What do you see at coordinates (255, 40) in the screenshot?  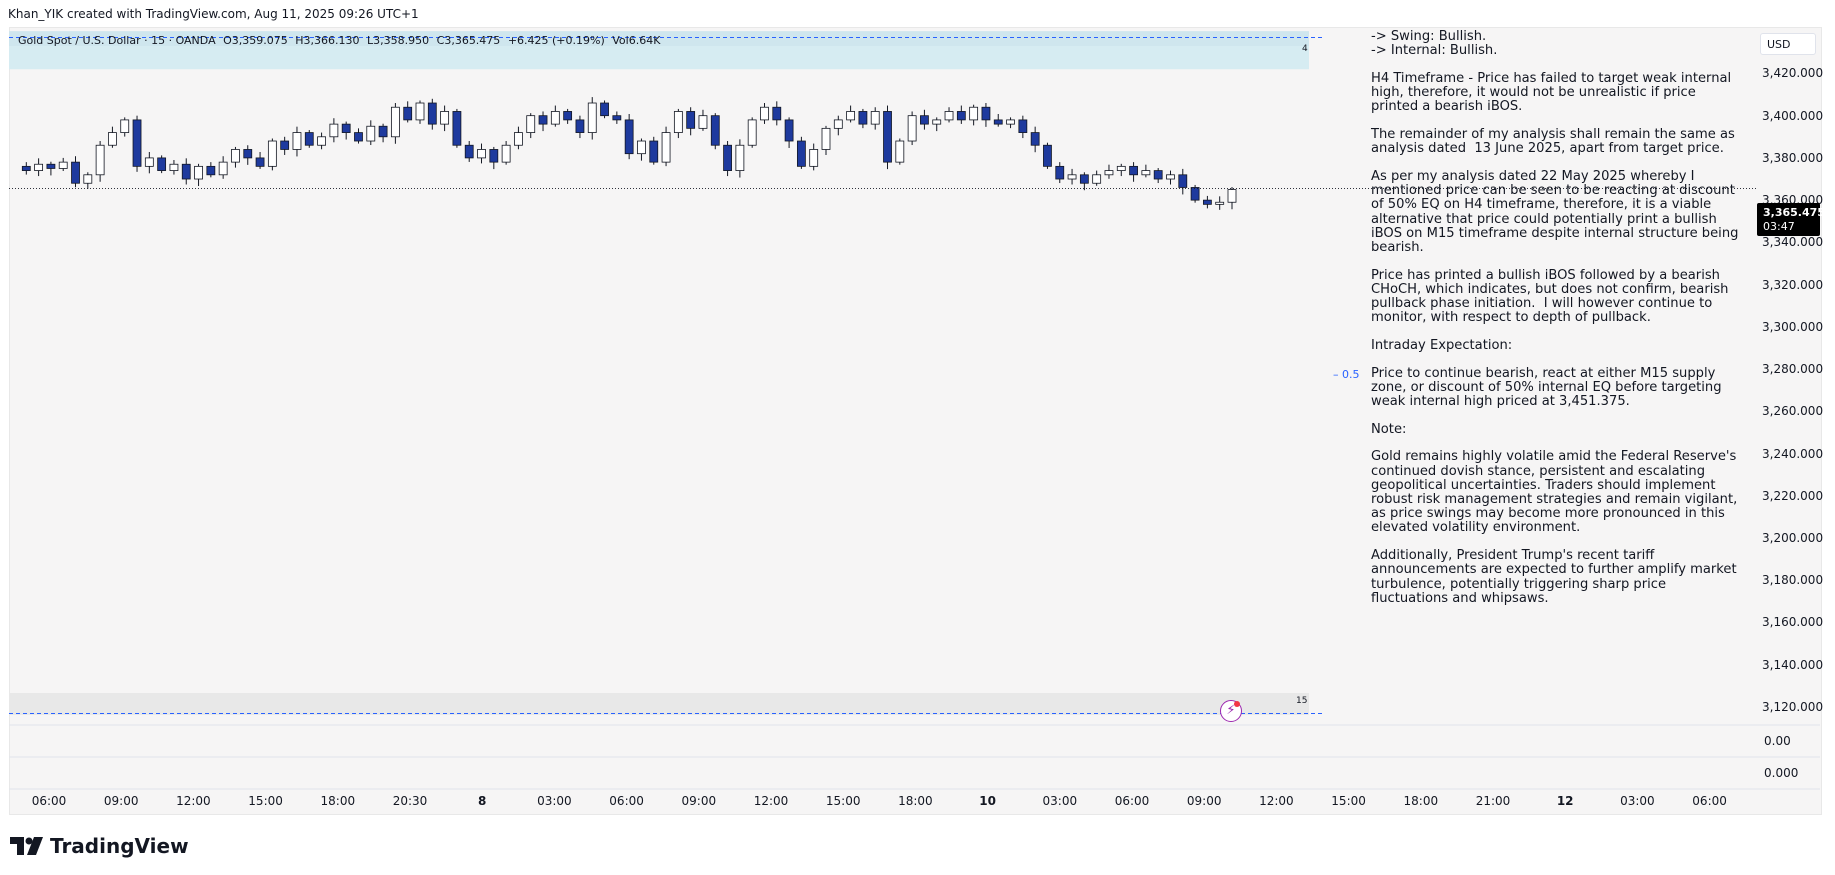 I see `legend-open: O3,359.075` at bounding box center [255, 40].